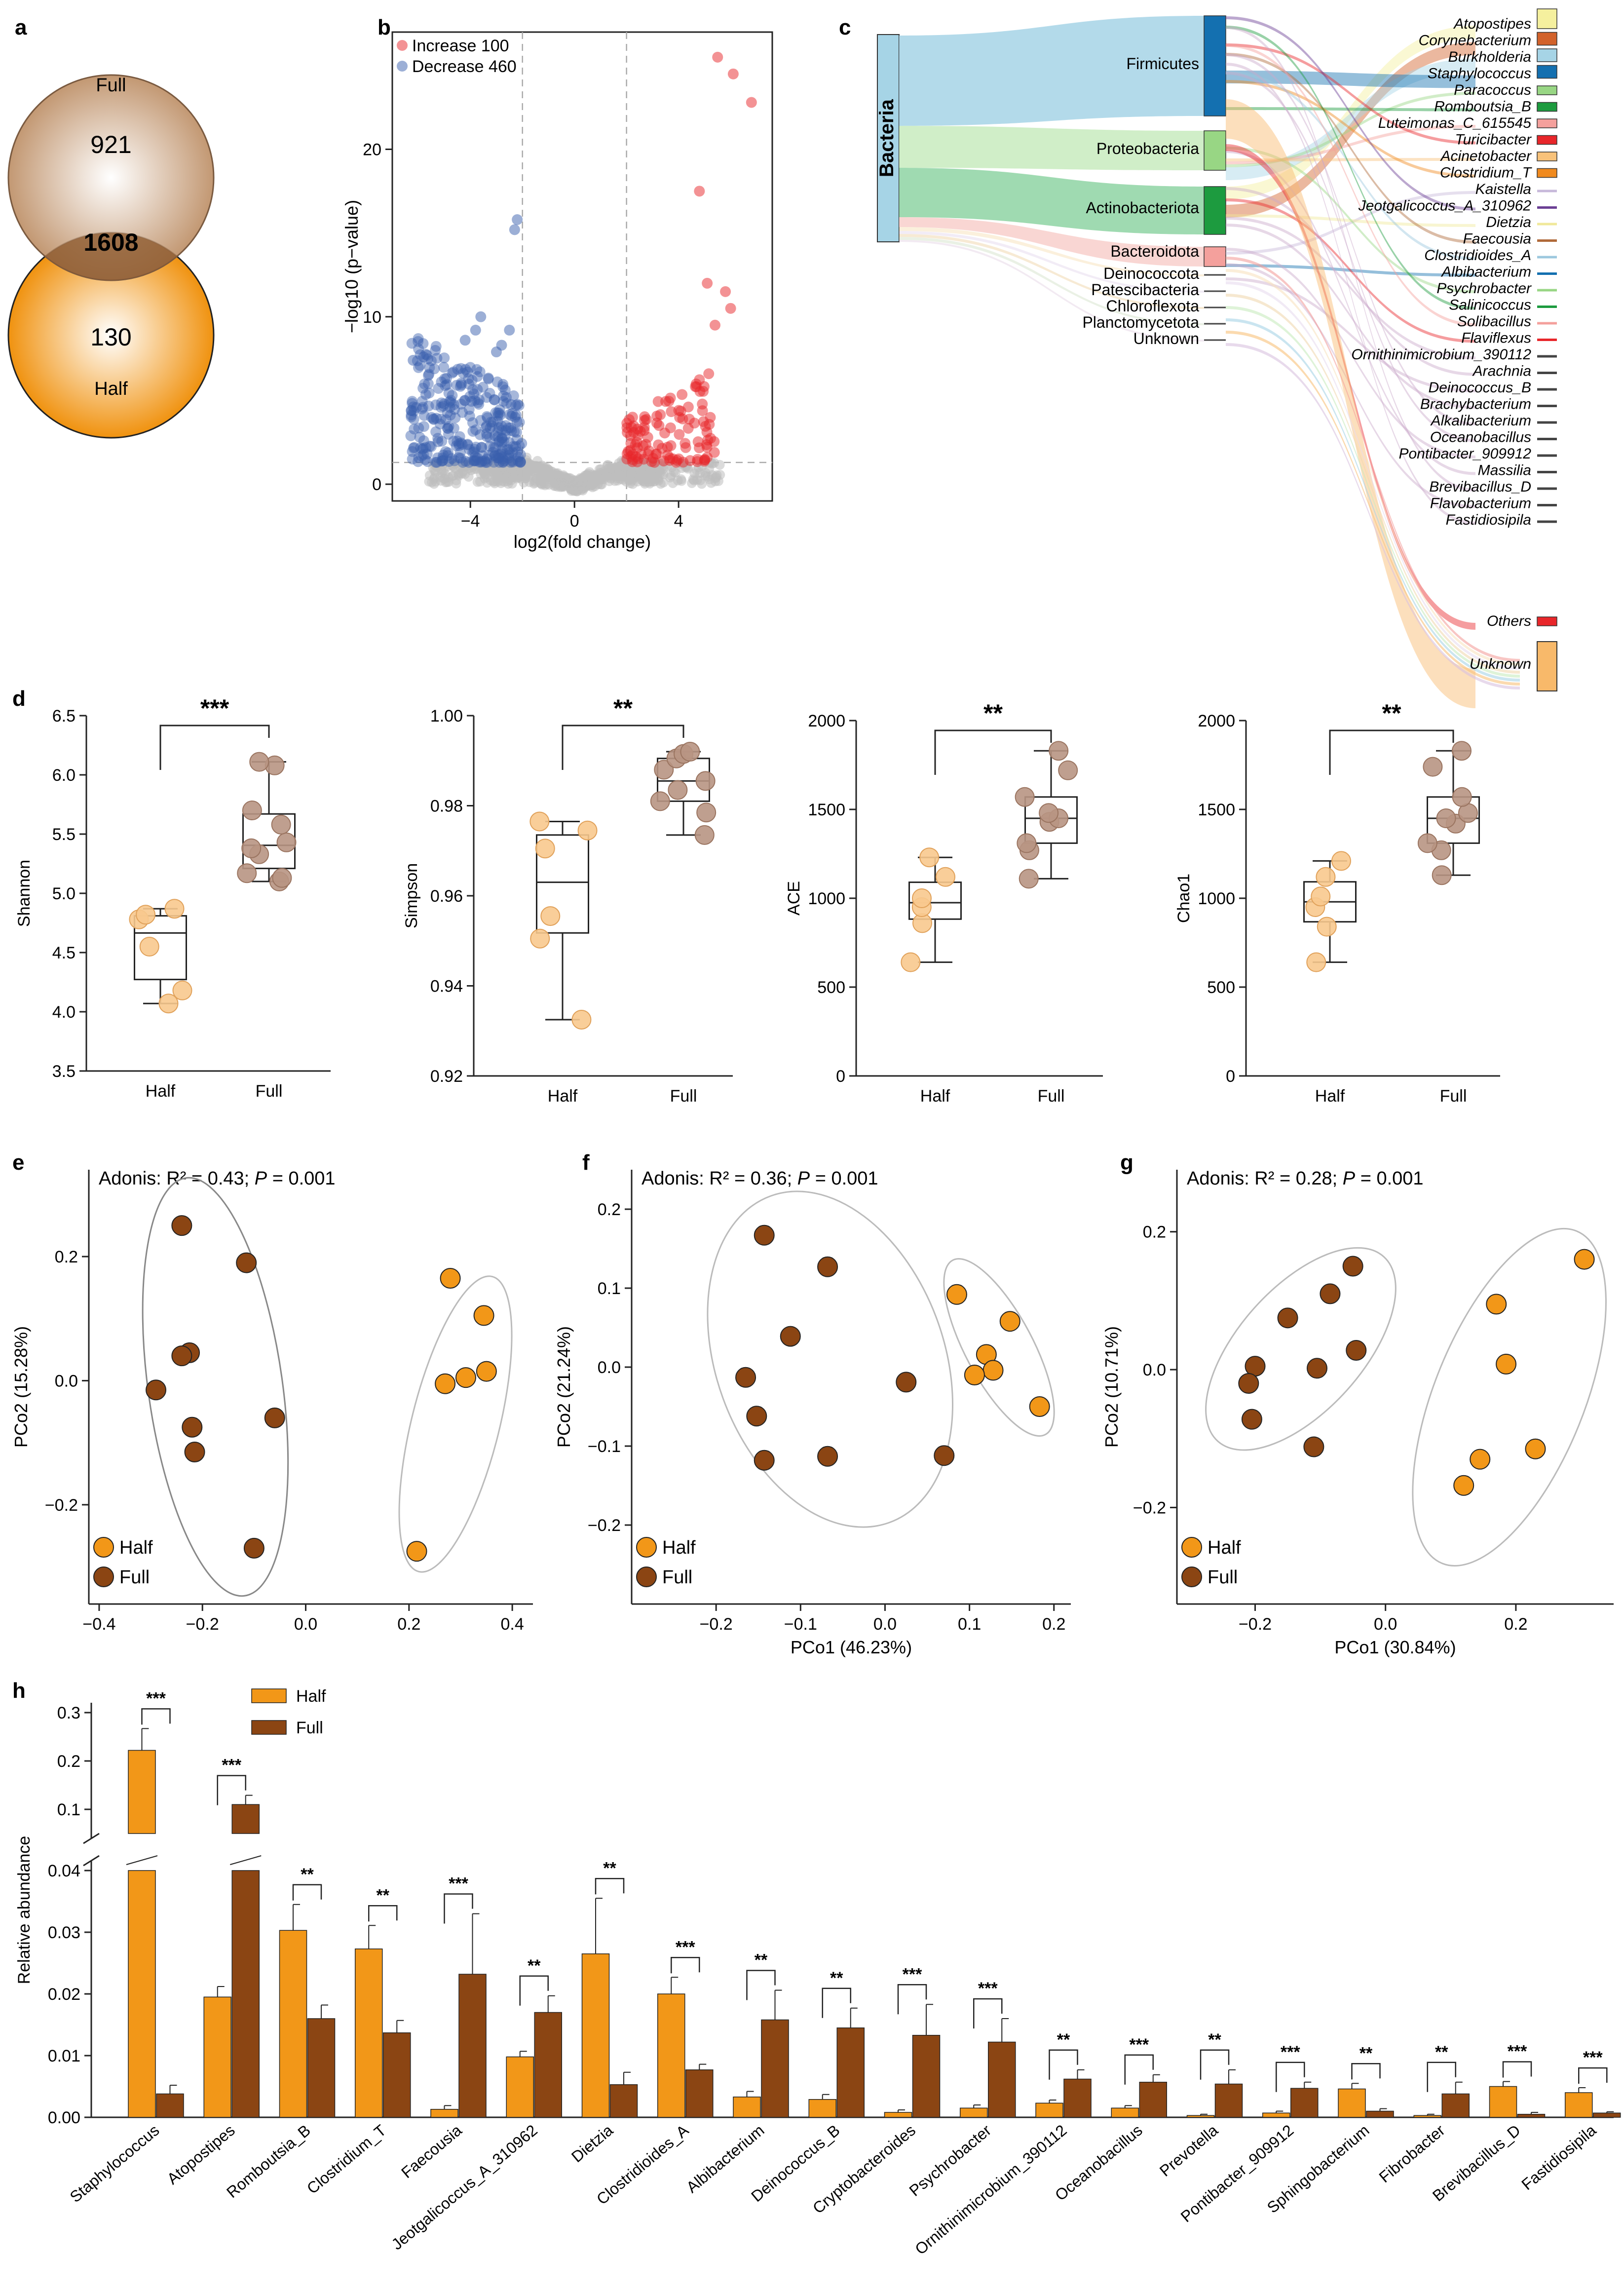  Describe the element at coordinates (1052, 291) in the screenshot. I see `sankey-flow-root-unknown` at that location.